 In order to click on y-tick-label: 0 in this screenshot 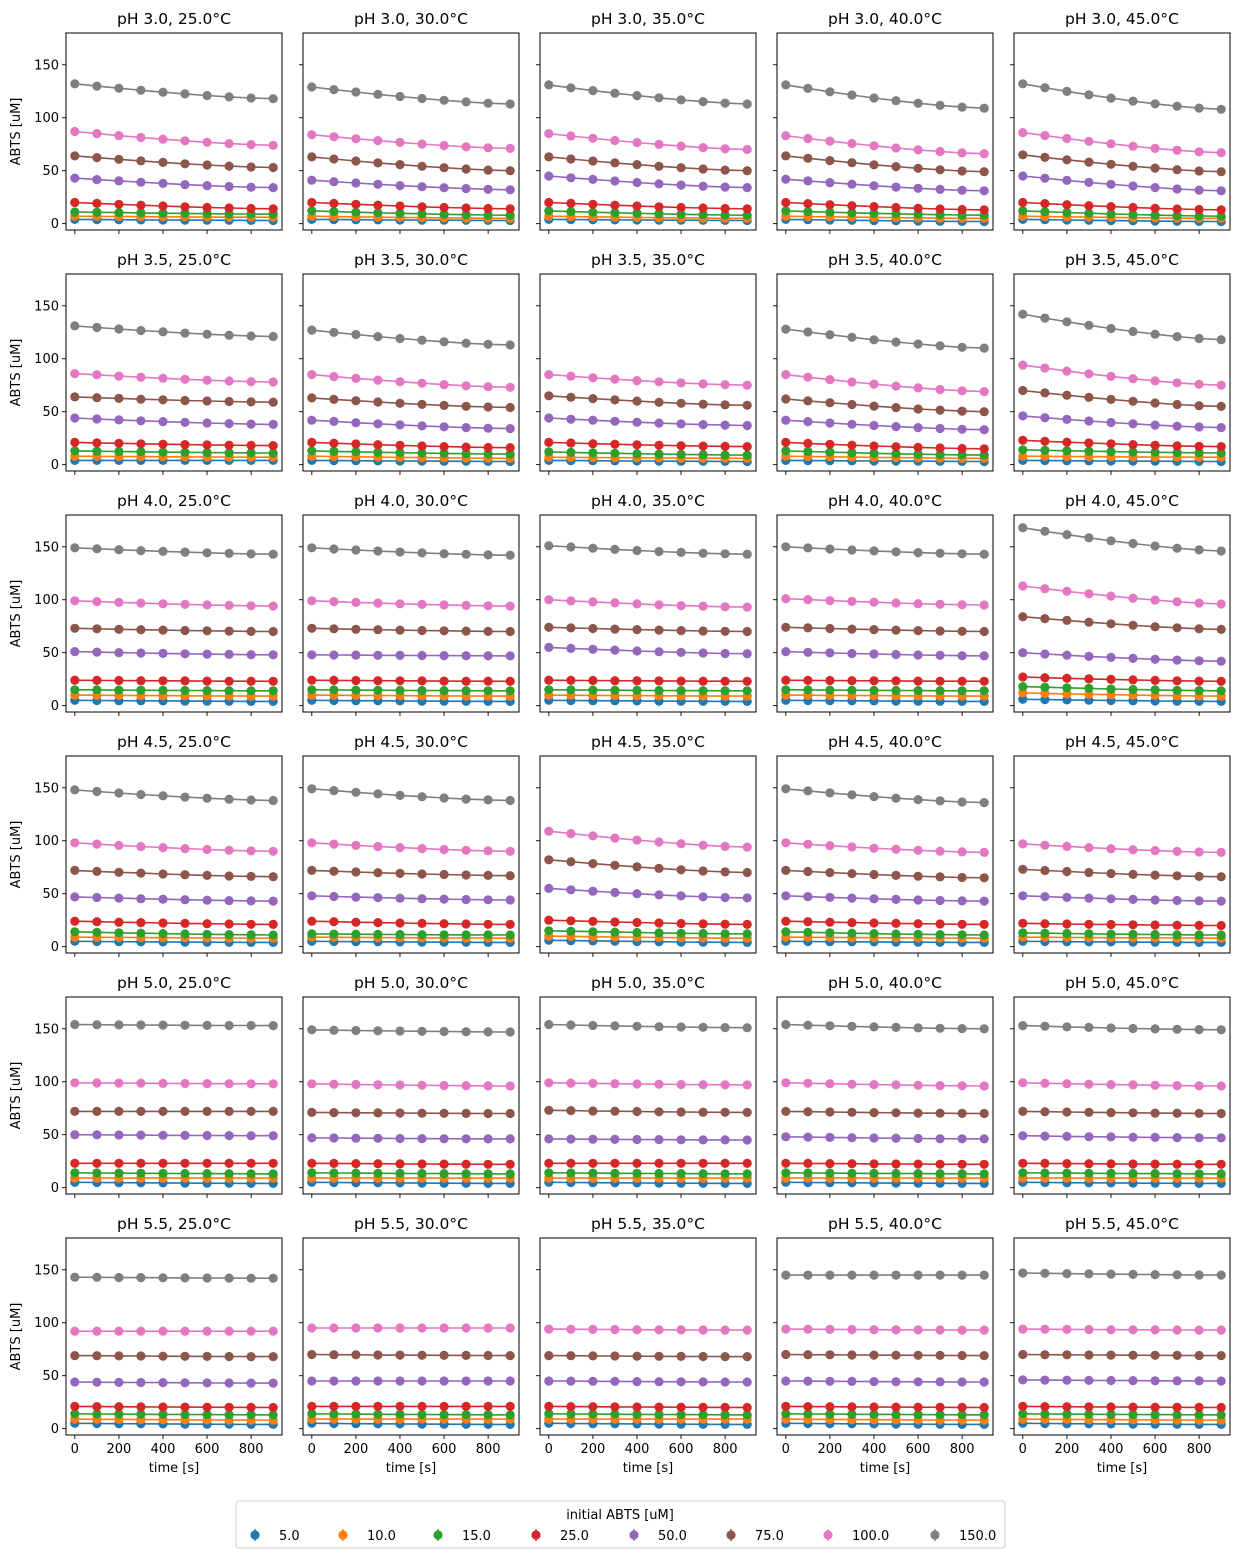, I will do `click(55, 1188)`.